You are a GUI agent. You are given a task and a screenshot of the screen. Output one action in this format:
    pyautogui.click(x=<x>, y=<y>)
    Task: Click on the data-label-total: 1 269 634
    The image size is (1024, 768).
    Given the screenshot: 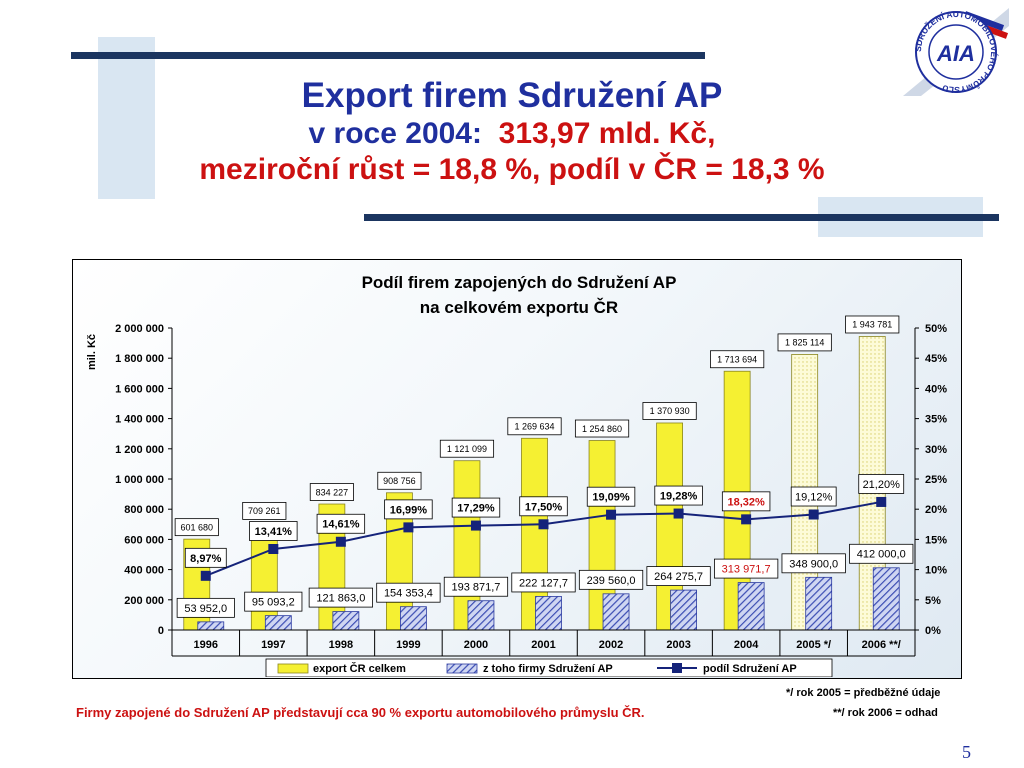 What is the action you would take?
    pyautogui.click(x=534, y=426)
    